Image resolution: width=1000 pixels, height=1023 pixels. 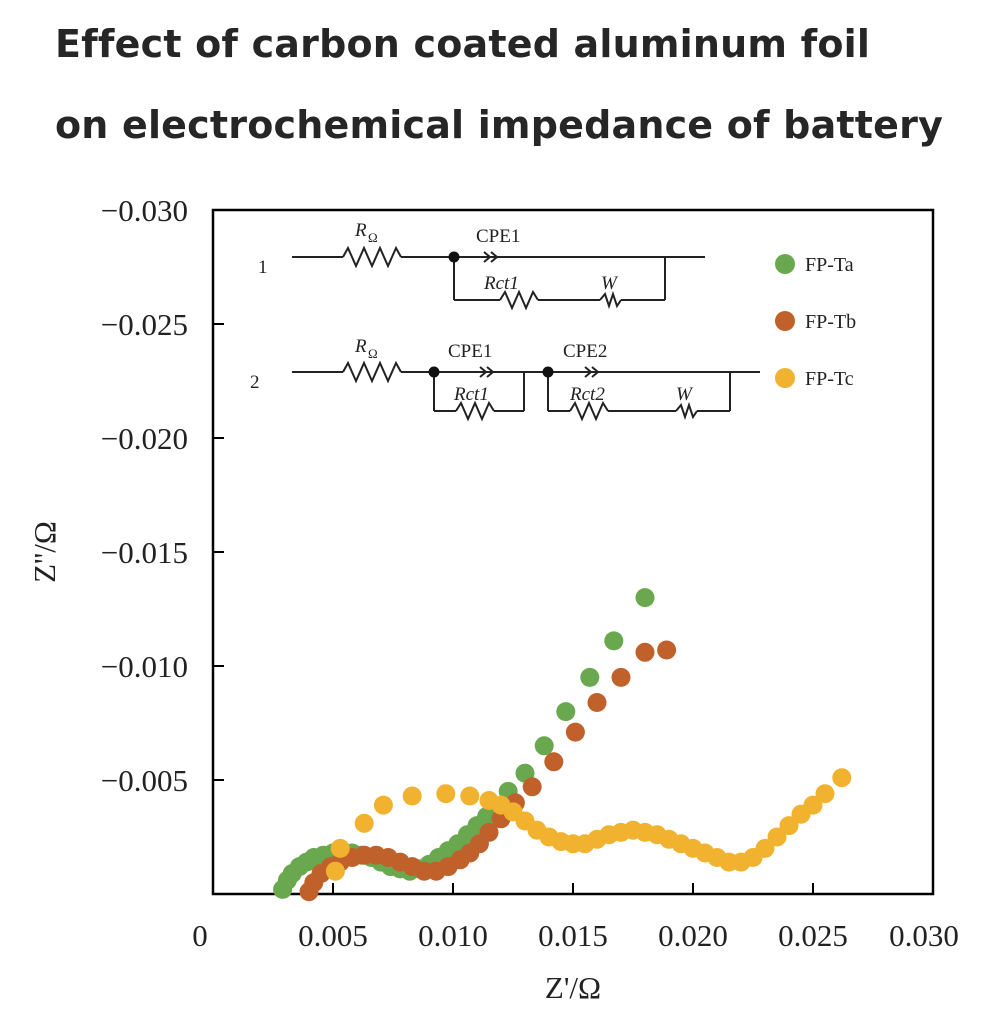 I want to click on circuit-2-r-subscript: Ω, so click(x=373, y=353).